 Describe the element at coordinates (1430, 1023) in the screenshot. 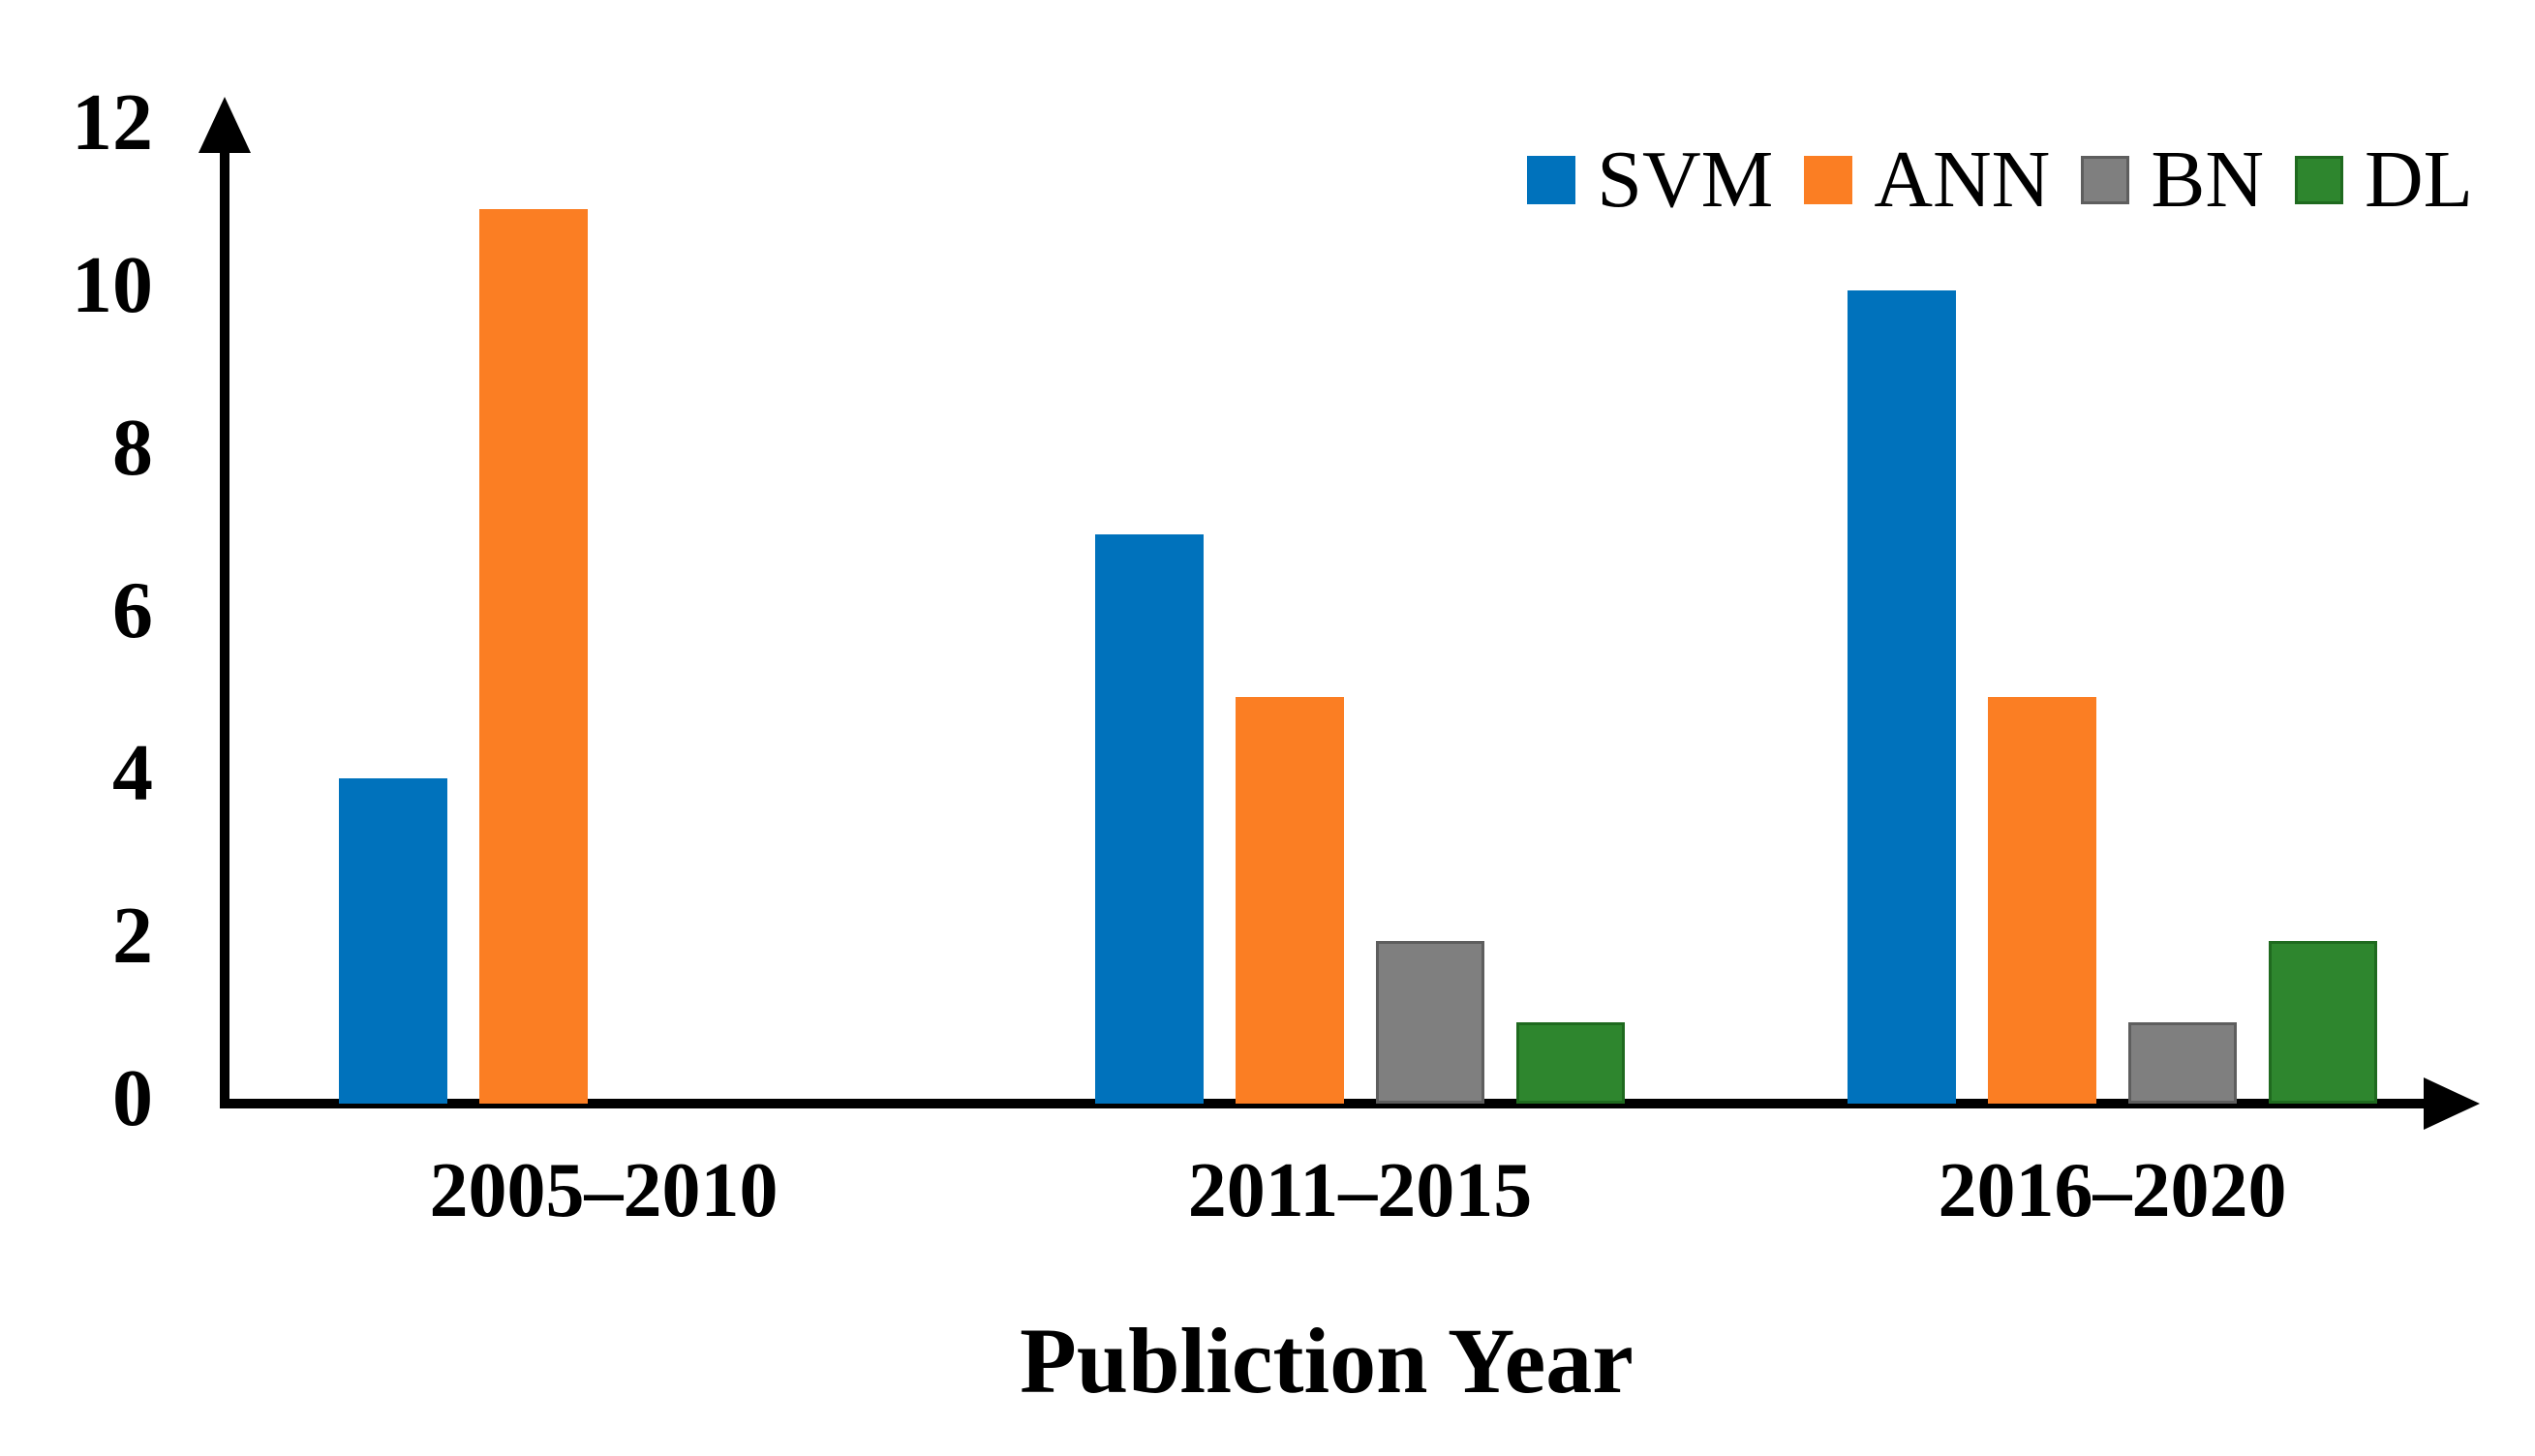

I see `bar-bn-2011-2015` at that location.